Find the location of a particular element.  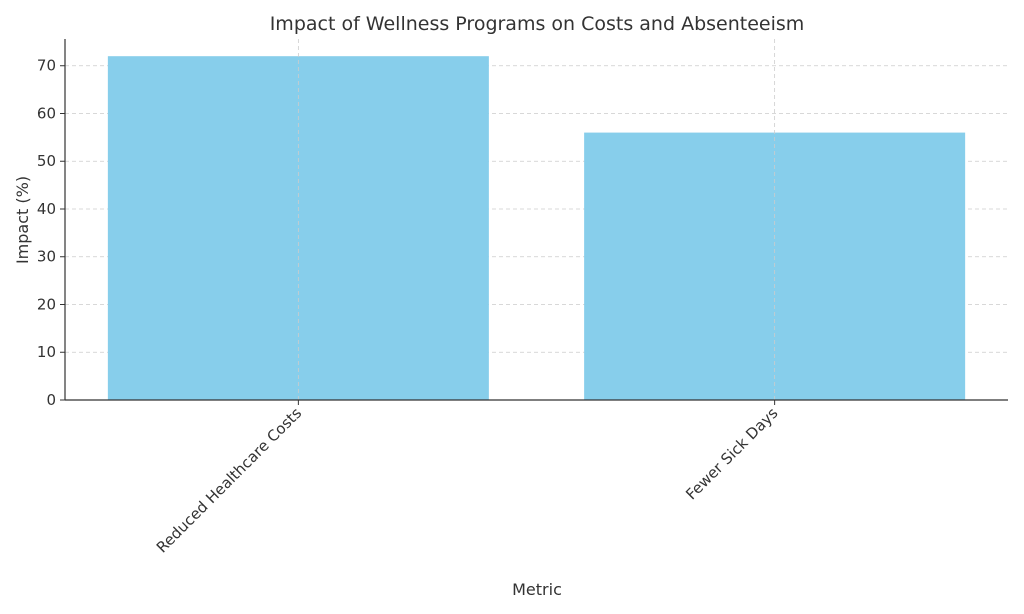

y-tick-layer: 0 10 20 30 40 50 60 70 is located at coordinates (51, 233).